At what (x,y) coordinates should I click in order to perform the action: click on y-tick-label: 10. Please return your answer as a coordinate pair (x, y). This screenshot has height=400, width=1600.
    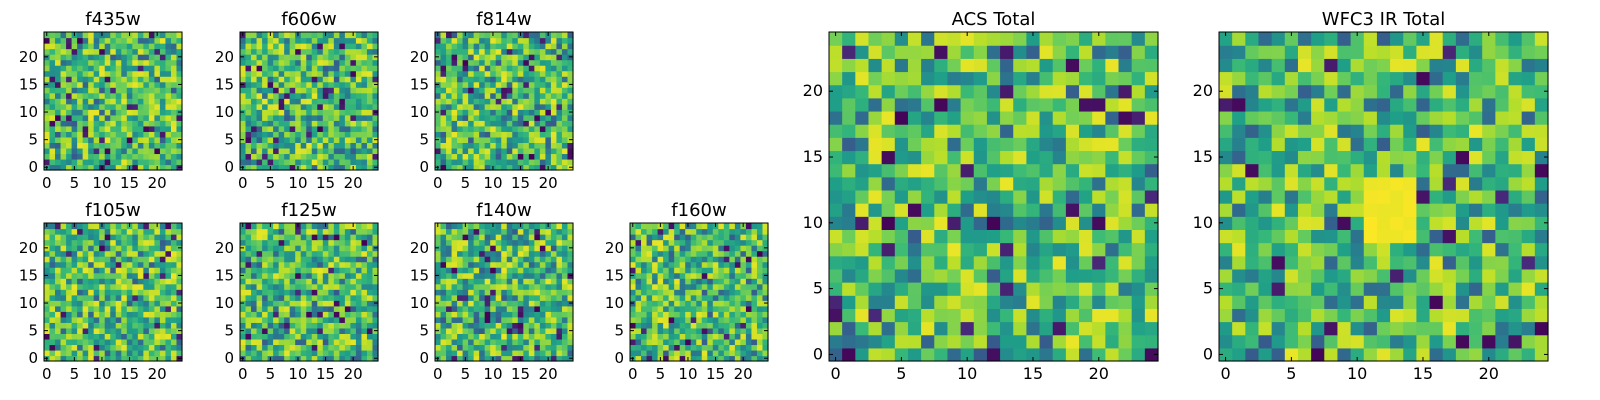
    Looking at the image, I should click on (224, 303).